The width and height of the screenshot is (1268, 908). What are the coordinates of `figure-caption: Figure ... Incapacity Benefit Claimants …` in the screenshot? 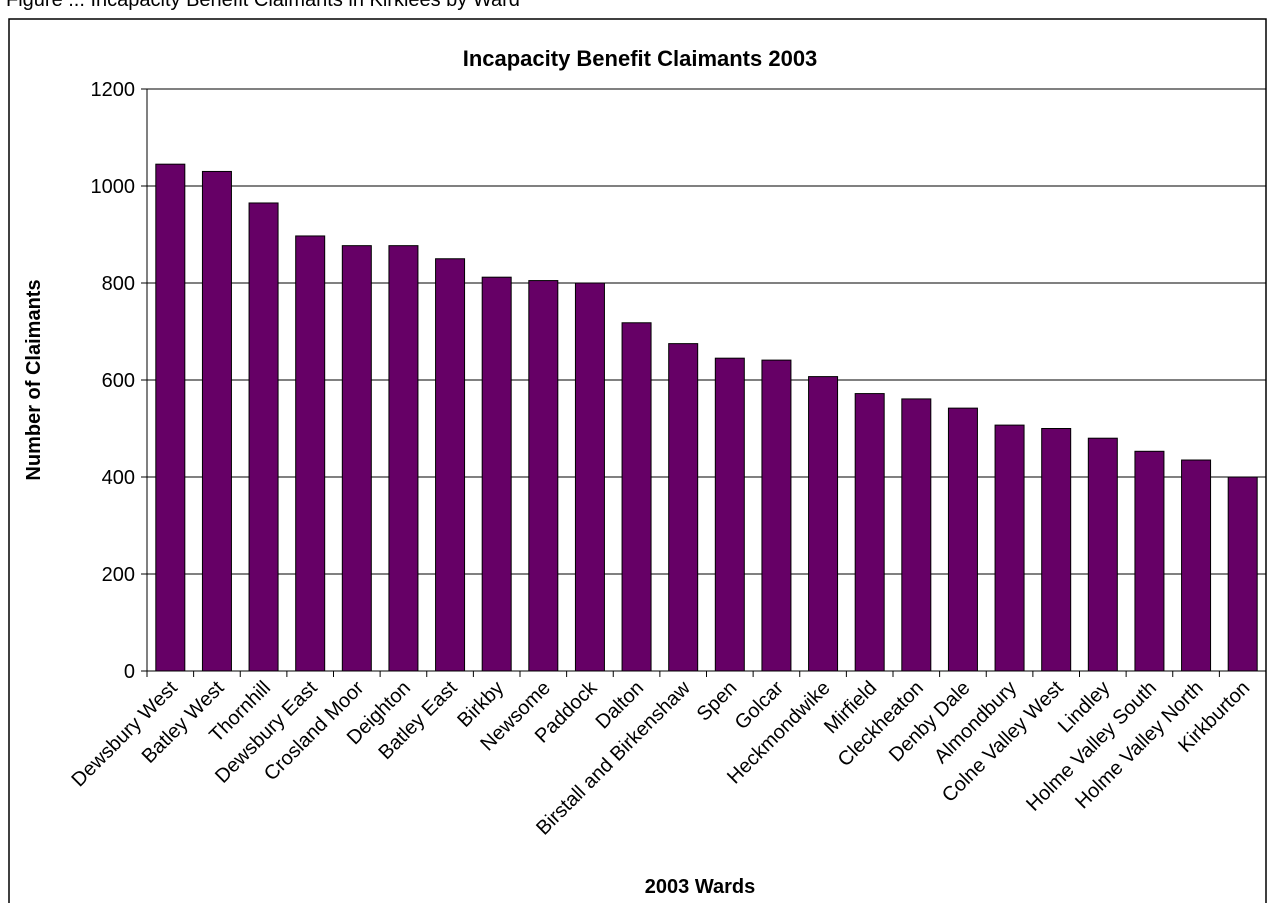 It's located at (263, 5).